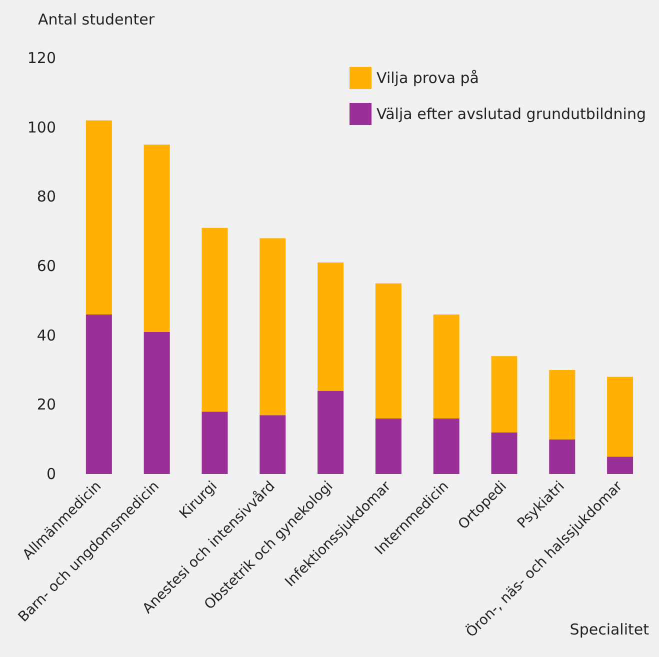  Describe the element at coordinates (97, 19) in the screenshot. I see `y-axis-title: Antal studenter` at that location.